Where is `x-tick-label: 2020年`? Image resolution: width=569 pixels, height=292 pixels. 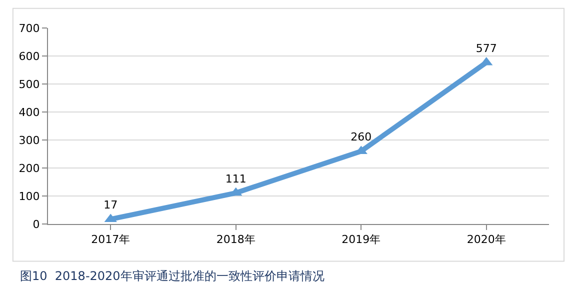 x-tick-label: 2020年 is located at coordinates (486, 239).